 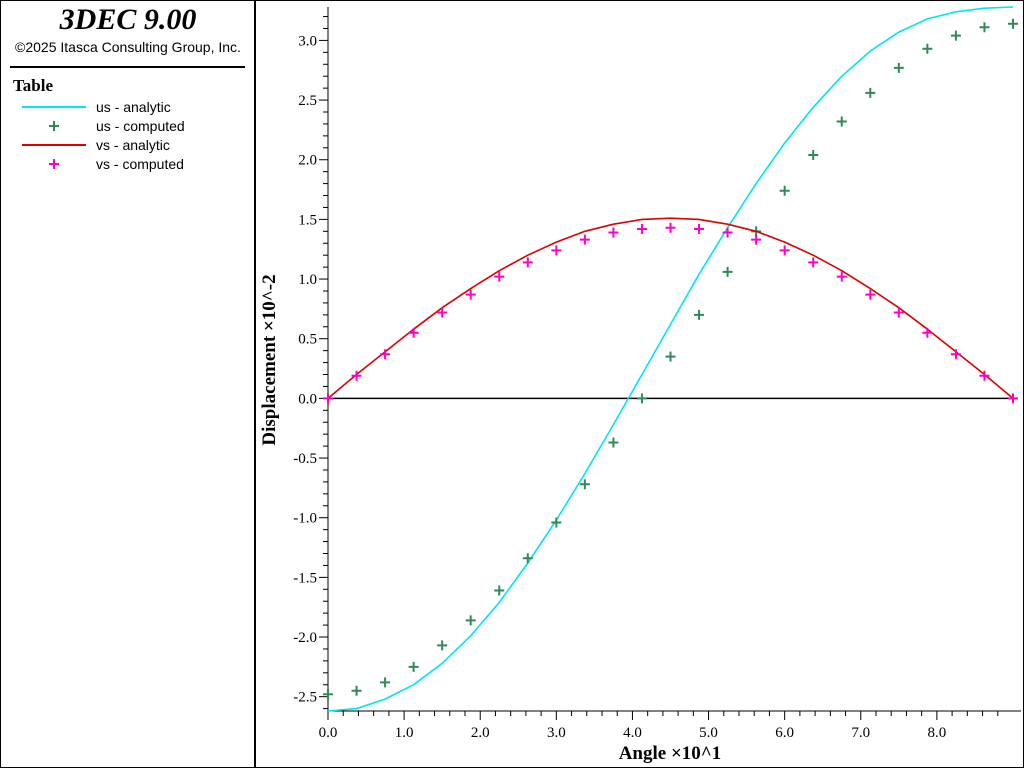 I want to click on legend-label: us - computed, so click(x=140, y=126).